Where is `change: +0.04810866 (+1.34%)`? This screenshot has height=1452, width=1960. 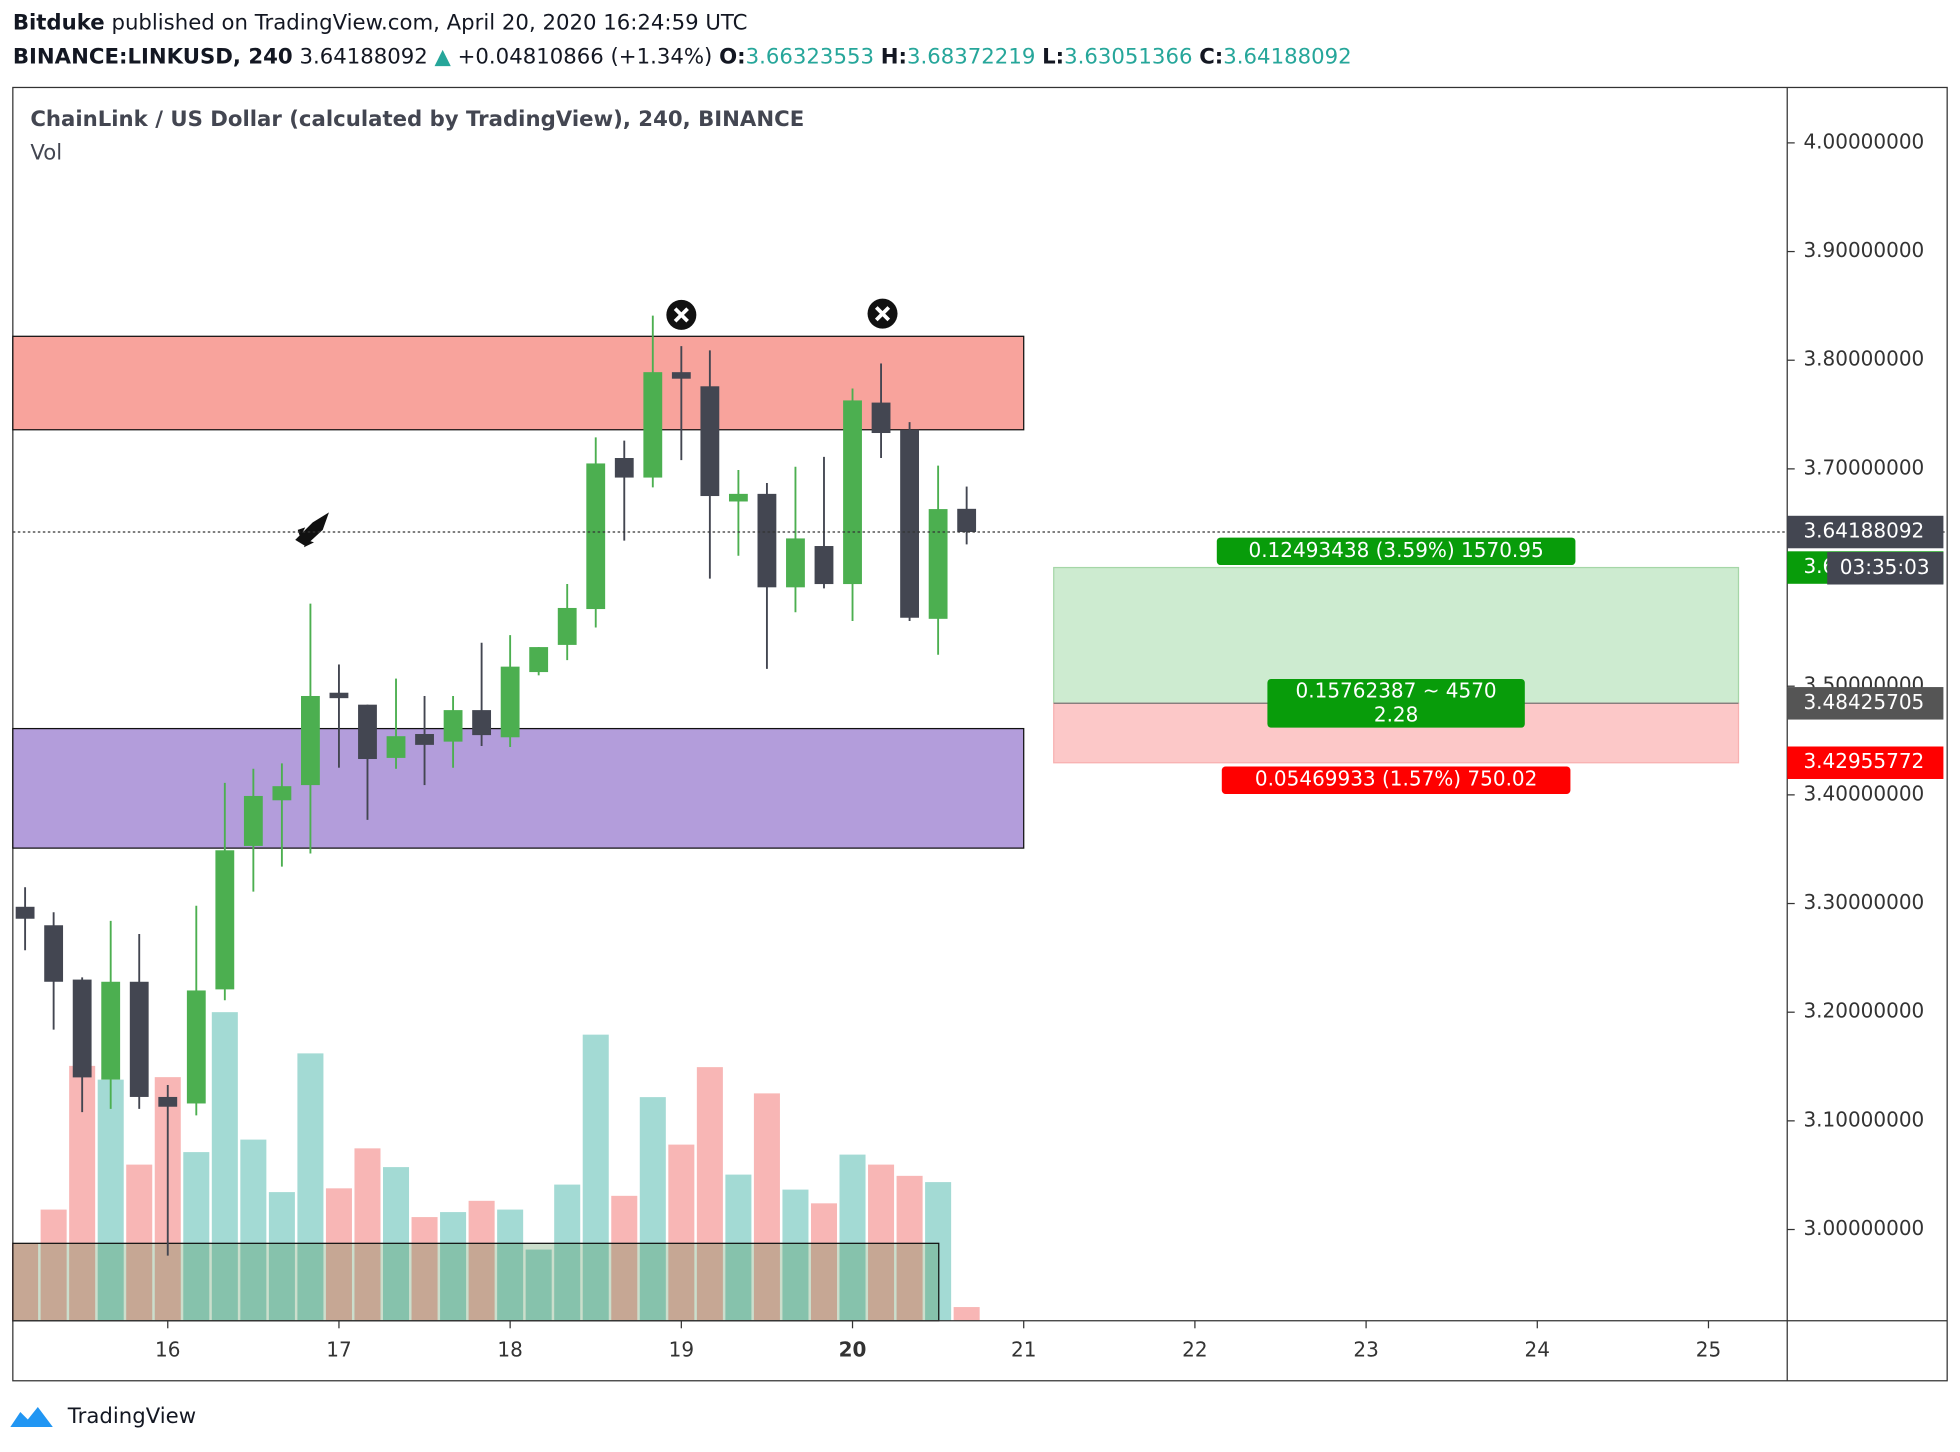 change: +0.04810866 (+1.34%) is located at coordinates (585, 56).